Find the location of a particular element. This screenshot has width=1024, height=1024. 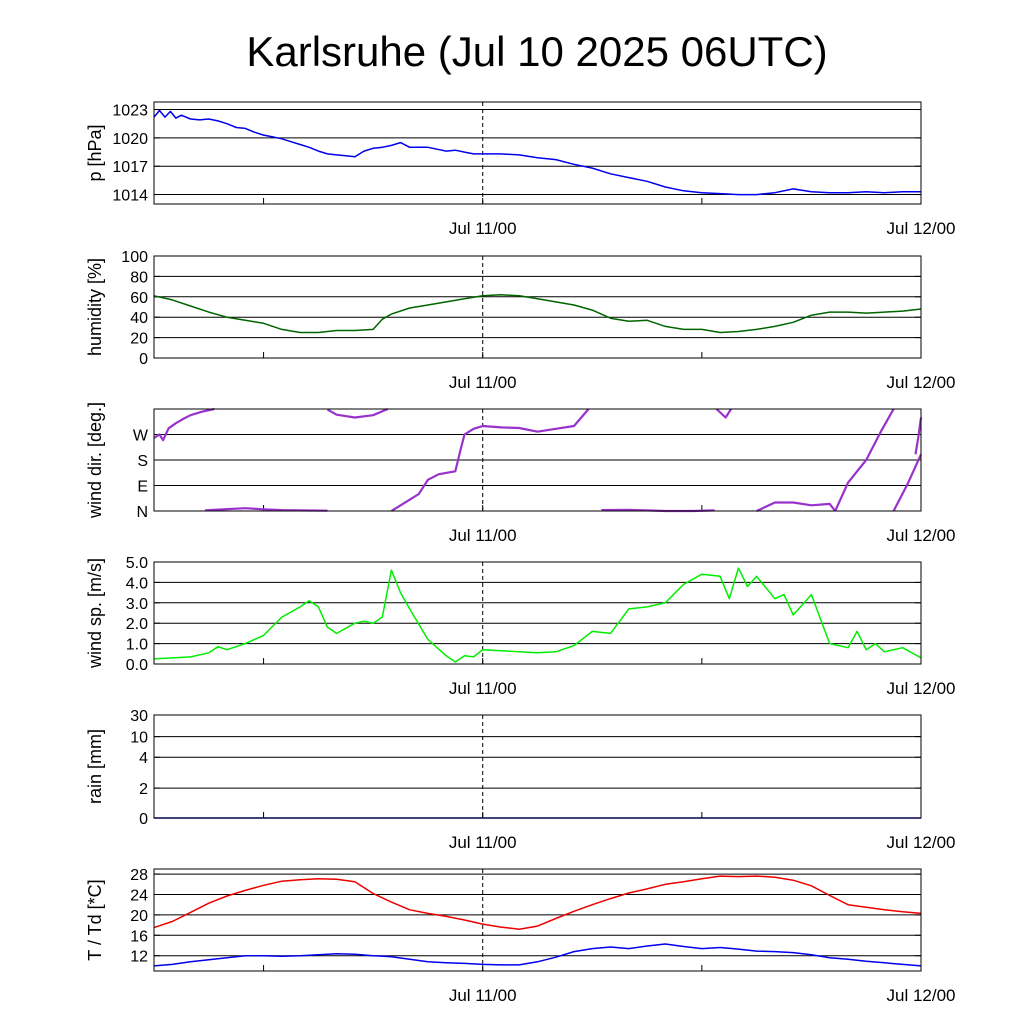

ylabel-temperature: T / Td [*C] is located at coordinates (95, 919).